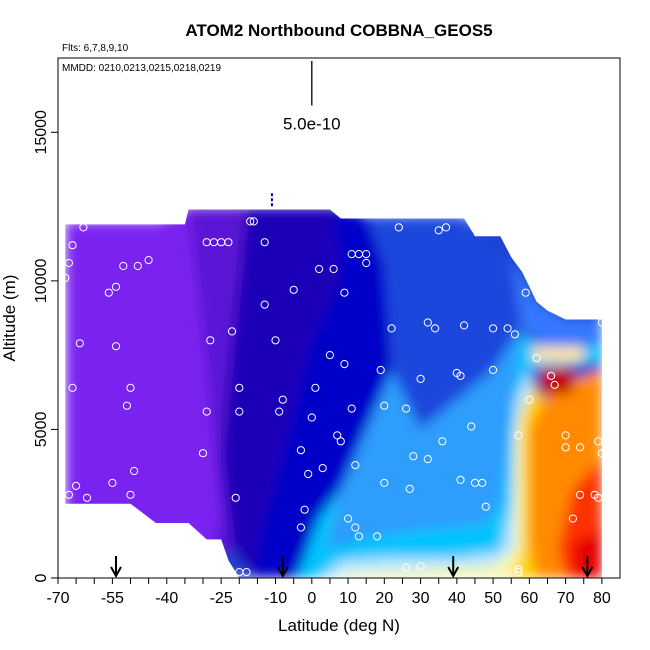 The image size is (650, 650). What do you see at coordinates (457, 598) in the screenshot?
I see `x-tick-label: 40` at bounding box center [457, 598].